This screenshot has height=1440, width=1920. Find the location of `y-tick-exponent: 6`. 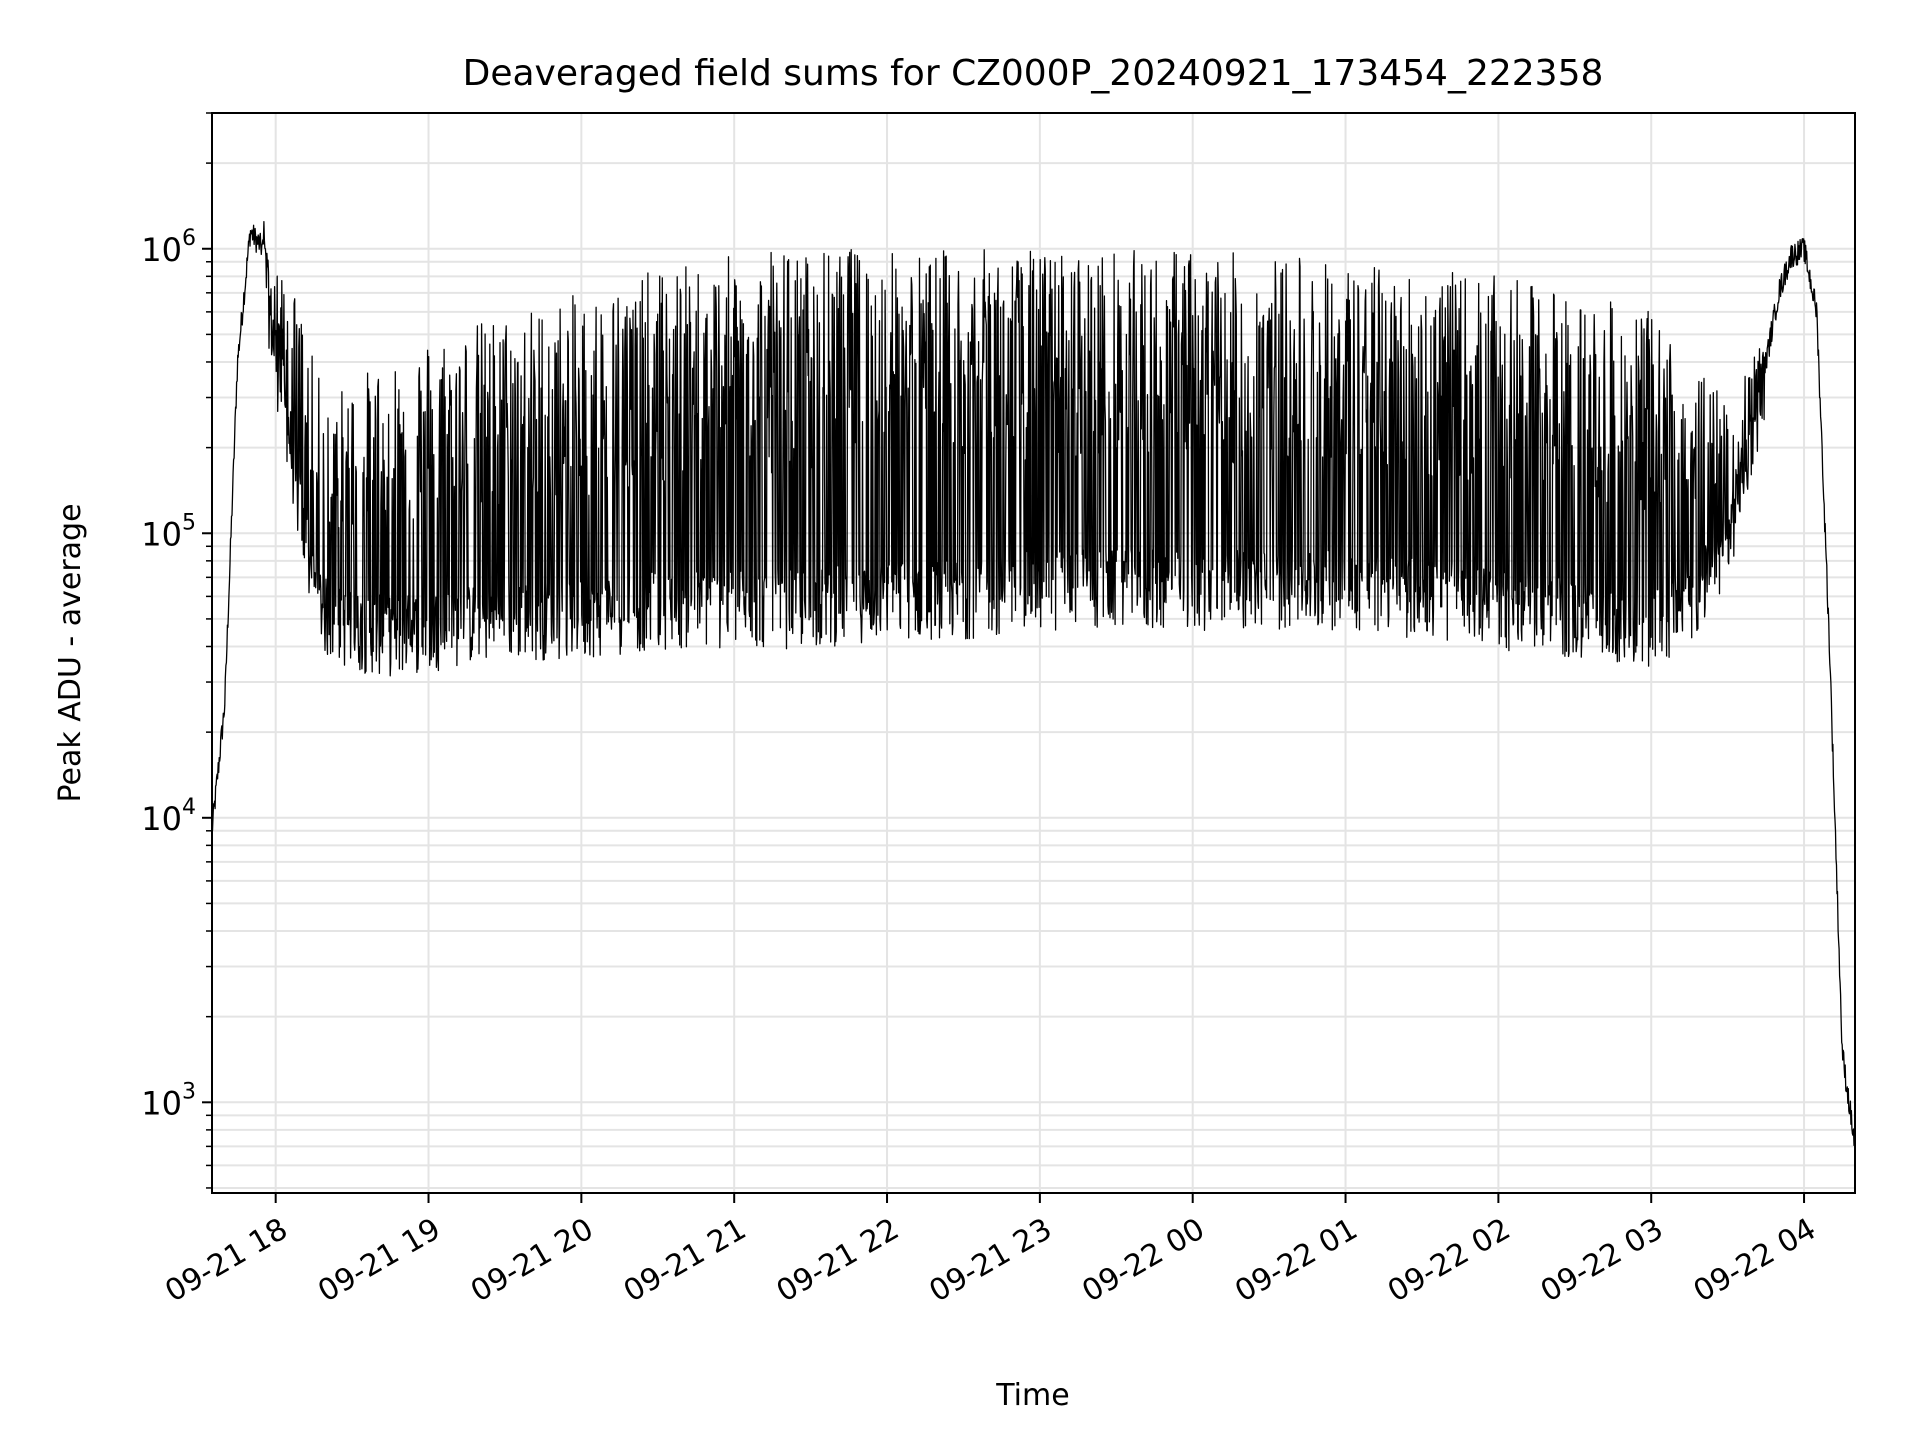

y-tick-exponent: 6 is located at coordinates (189, 238).